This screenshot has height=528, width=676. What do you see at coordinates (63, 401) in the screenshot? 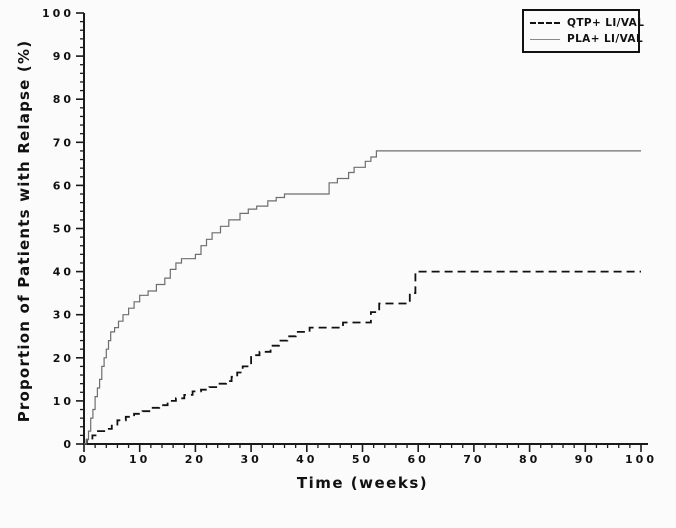
I see `y-tick-label: 10` at bounding box center [63, 401].